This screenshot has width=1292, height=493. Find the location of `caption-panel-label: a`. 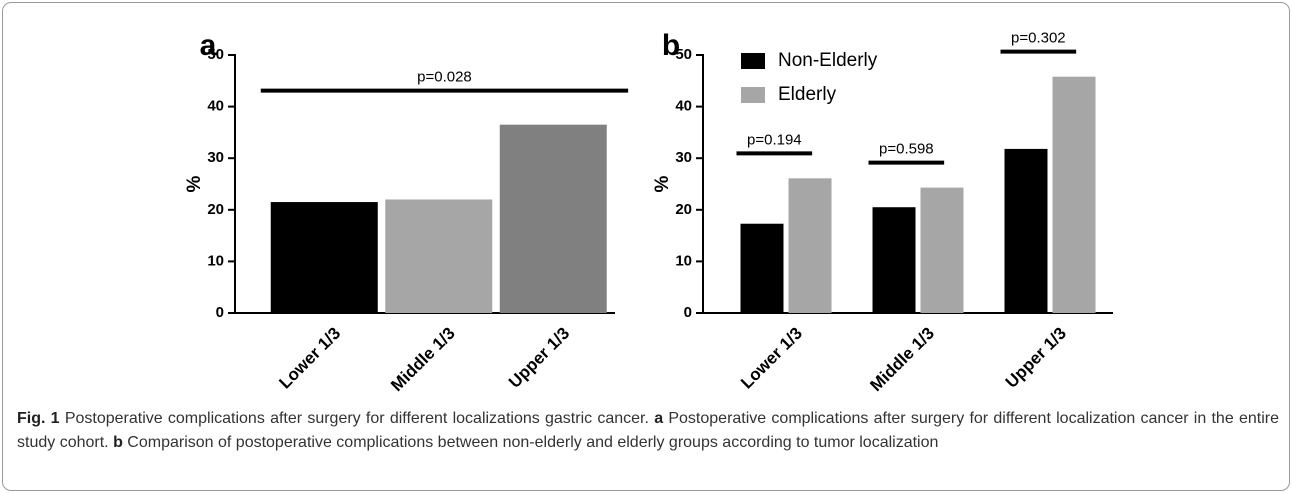

caption-panel-label: a is located at coordinates (659, 418).